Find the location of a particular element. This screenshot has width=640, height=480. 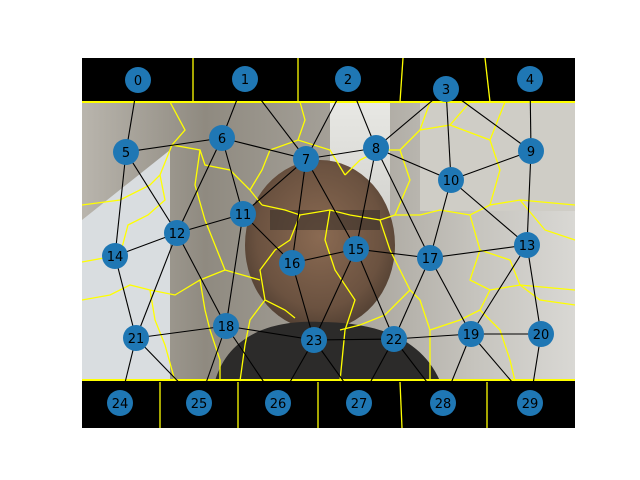

node-label: 13 is located at coordinates (527, 246).